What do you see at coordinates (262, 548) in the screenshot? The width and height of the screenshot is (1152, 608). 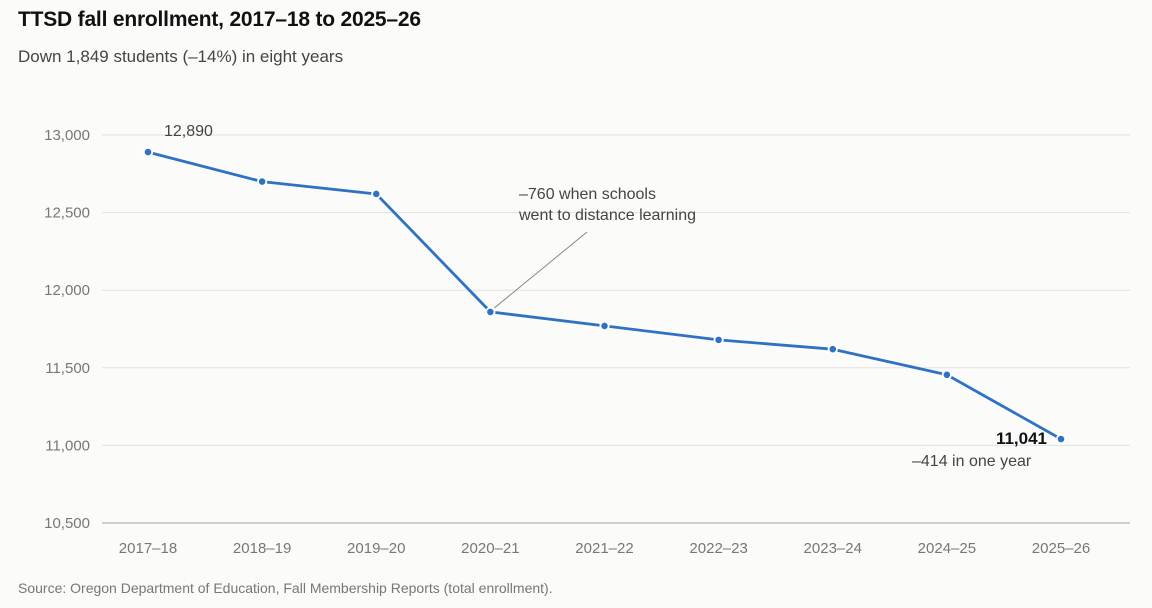 I see `x-tick-label: 2018–19` at bounding box center [262, 548].